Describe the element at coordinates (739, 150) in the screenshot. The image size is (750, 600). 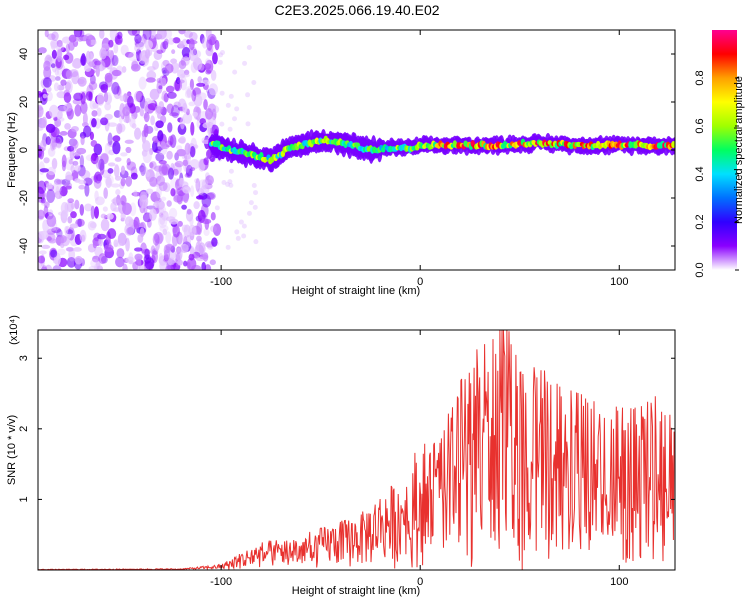
I see `colorbar-label: Normalized spectral amplitude` at that location.